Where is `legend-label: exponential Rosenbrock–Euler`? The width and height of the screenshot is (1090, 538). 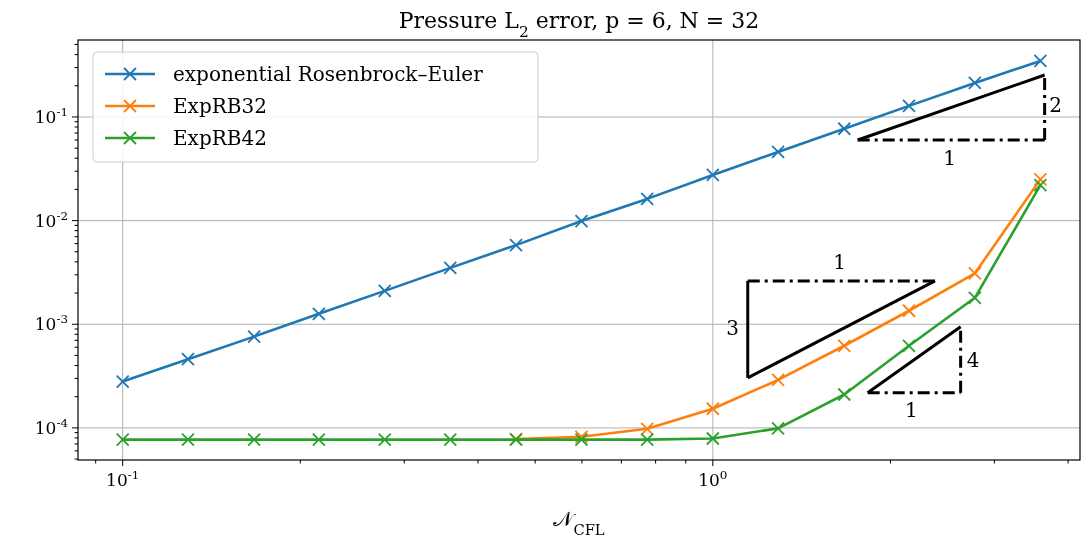 legend-label: exponential Rosenbrock–Euler is located at coordinates (328, 74).